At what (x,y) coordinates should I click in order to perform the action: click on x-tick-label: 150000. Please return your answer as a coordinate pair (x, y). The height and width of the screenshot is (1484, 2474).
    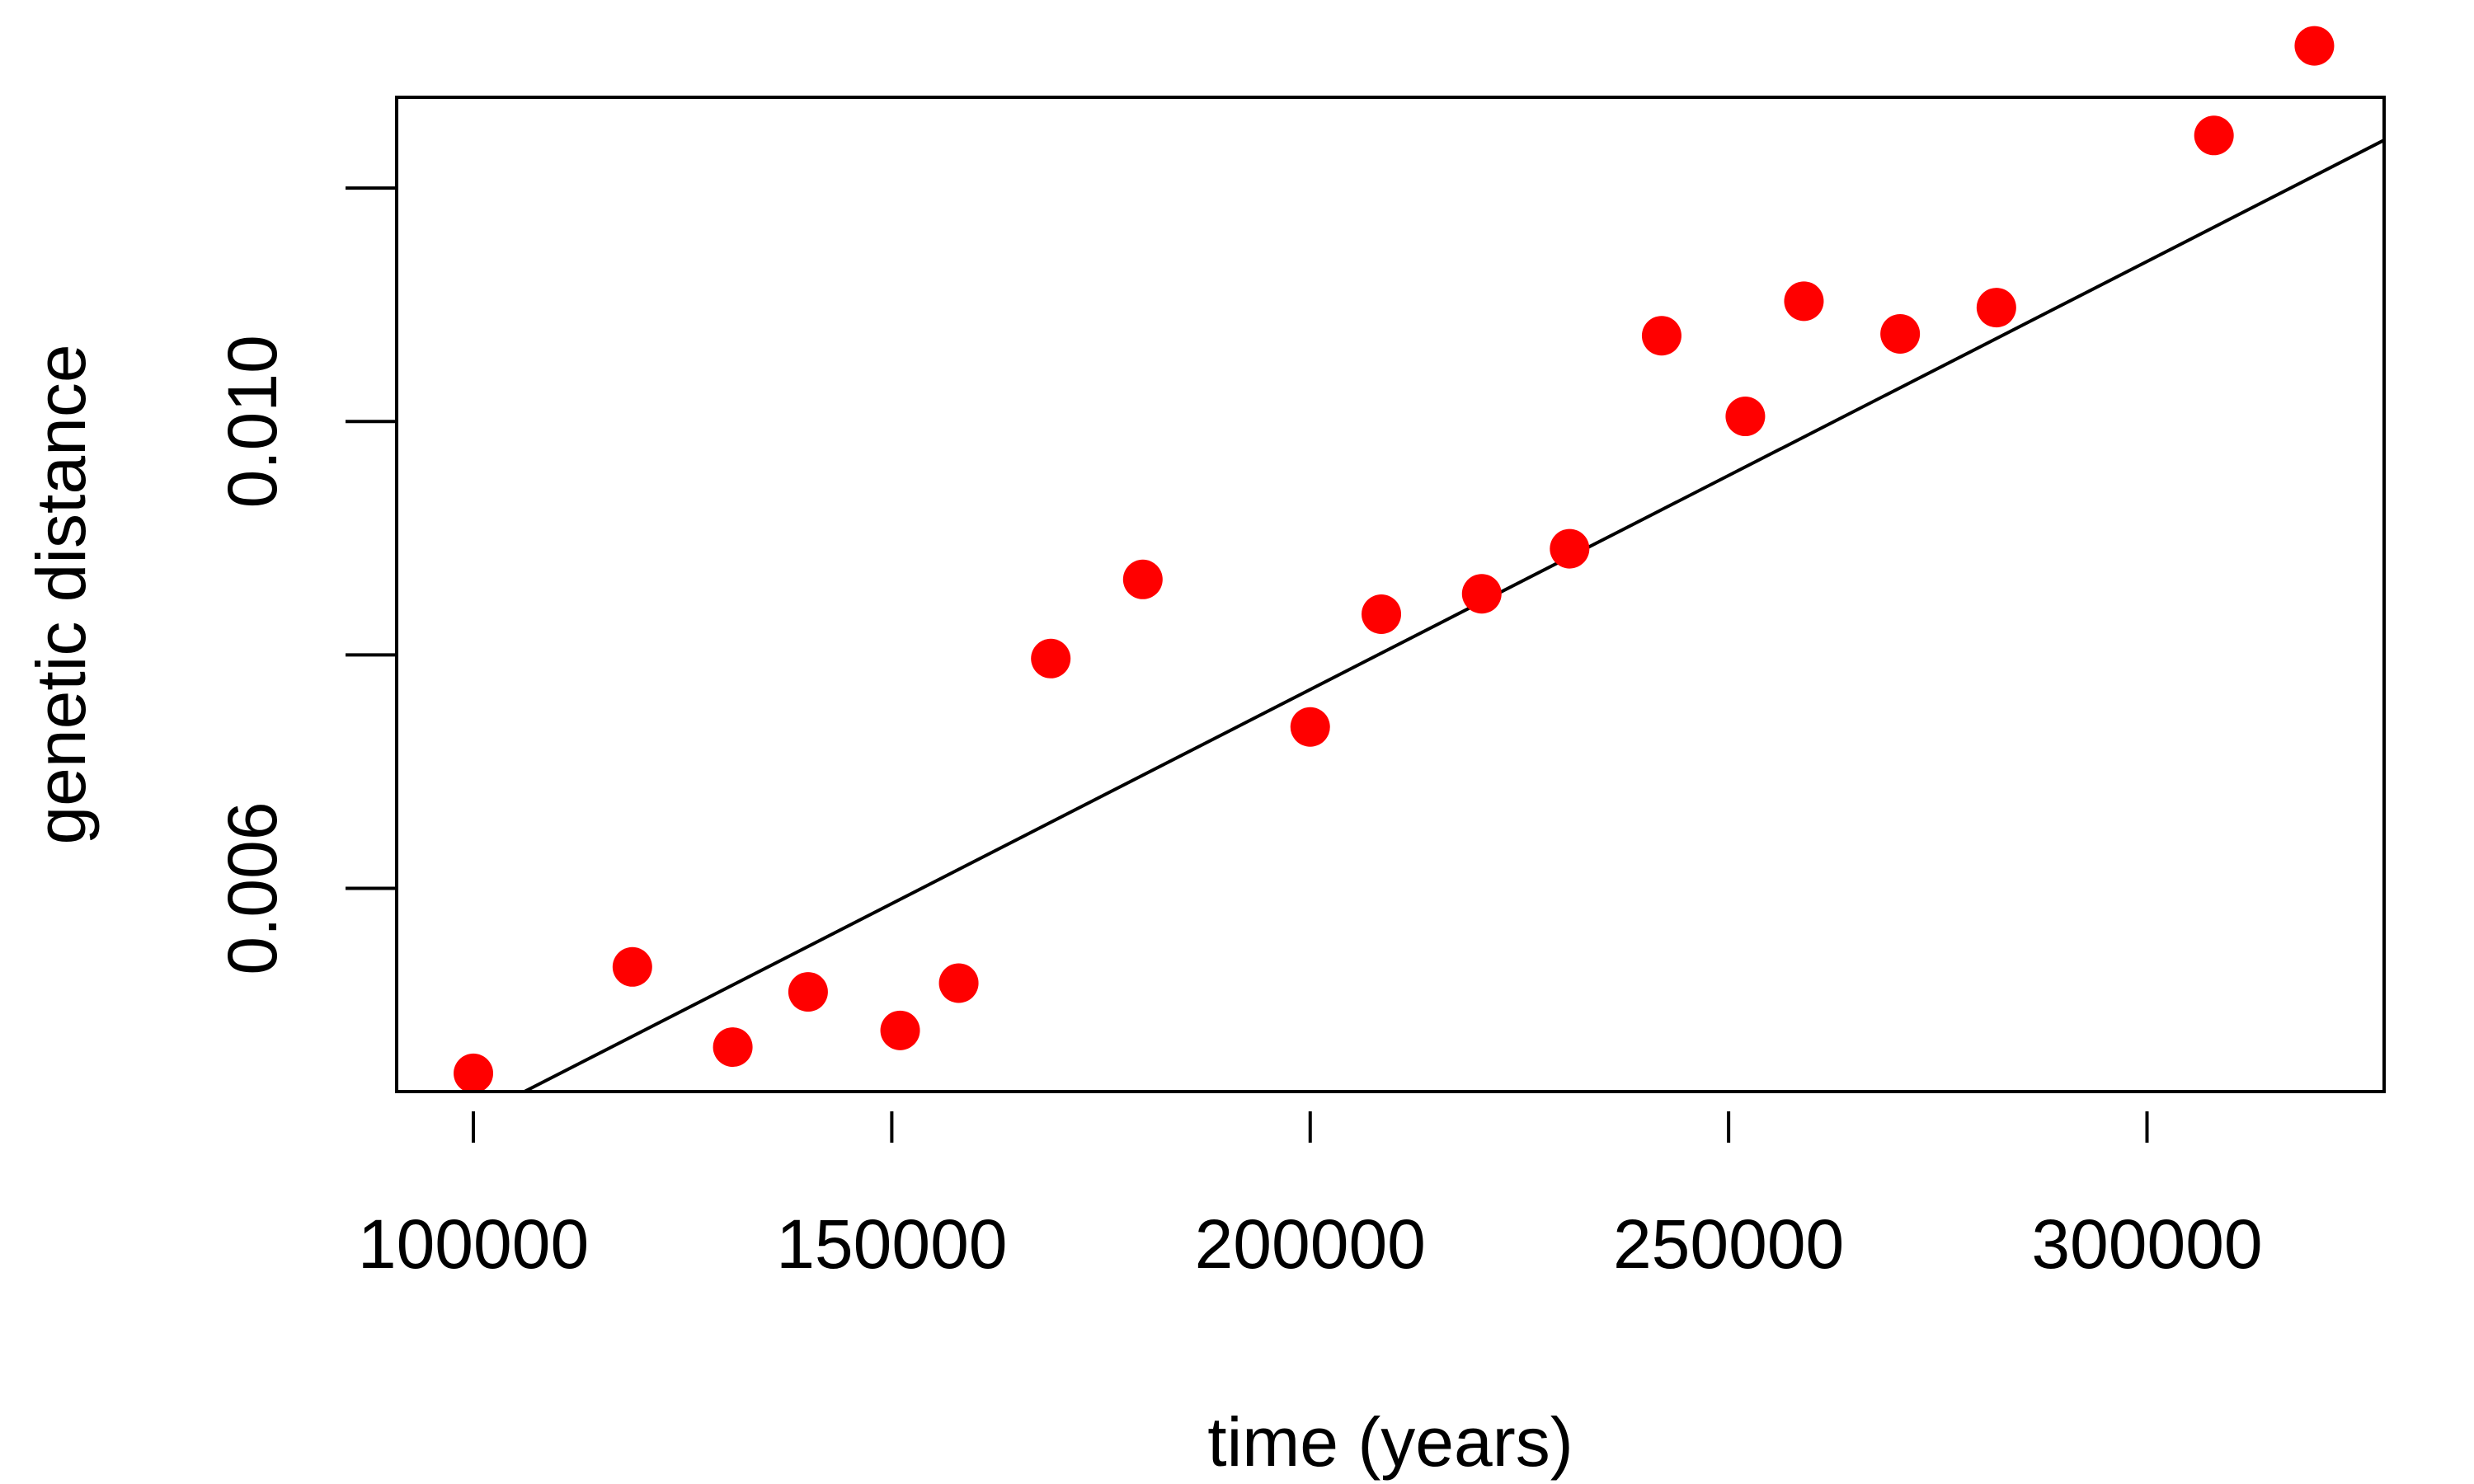
    Looking at the image, I should click on (891, 1244).